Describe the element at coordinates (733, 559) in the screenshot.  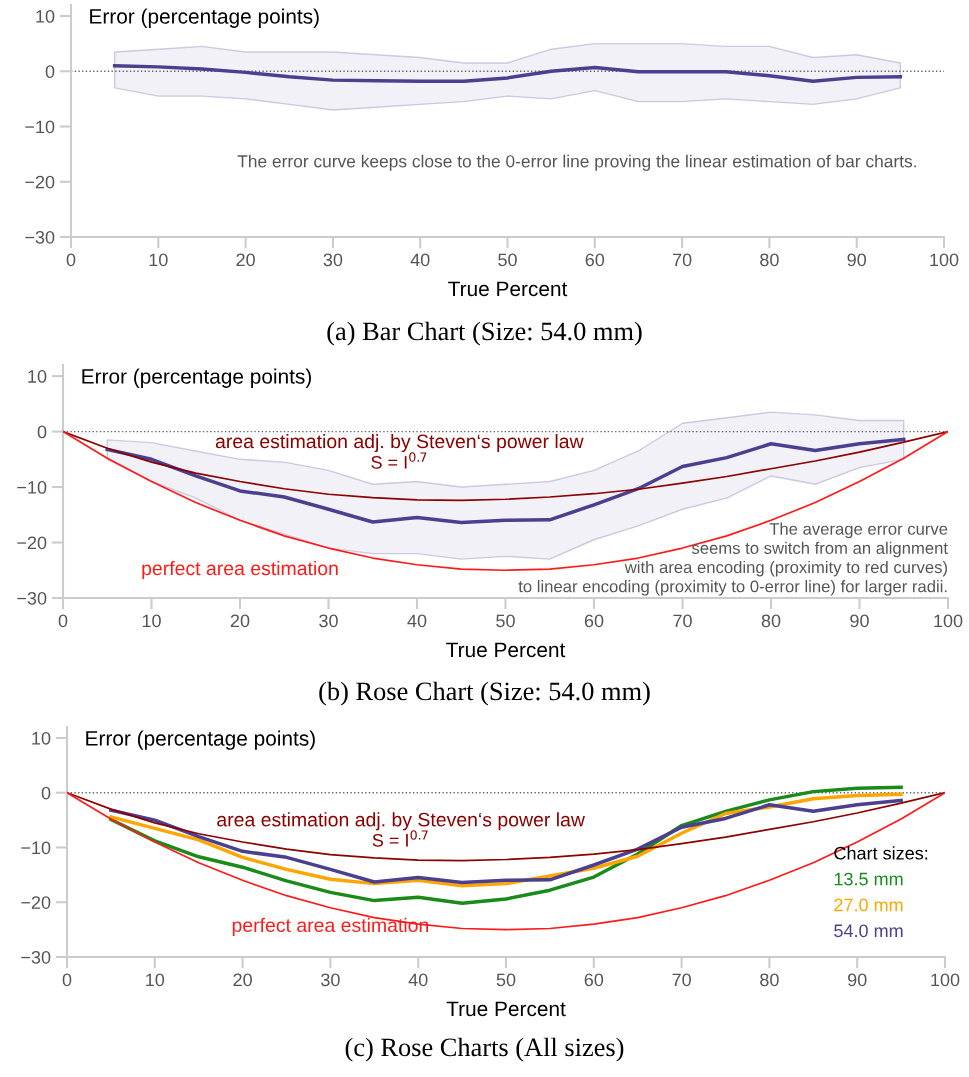
I see `annotation: The average error curve seems to switch from an alignment with area encoding (proximity to red curves) to linear encoding (proximity to 0-error line) for larger radii.` at that location.